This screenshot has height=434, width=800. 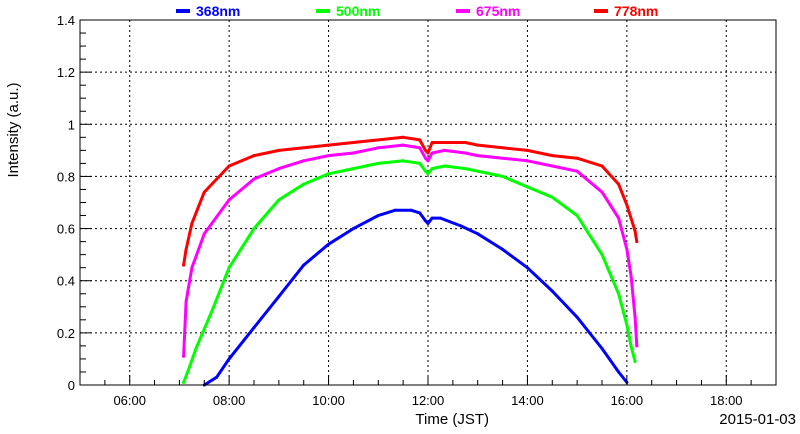 I want to click on y-tick-label: 0, so click(x=71, y=385).